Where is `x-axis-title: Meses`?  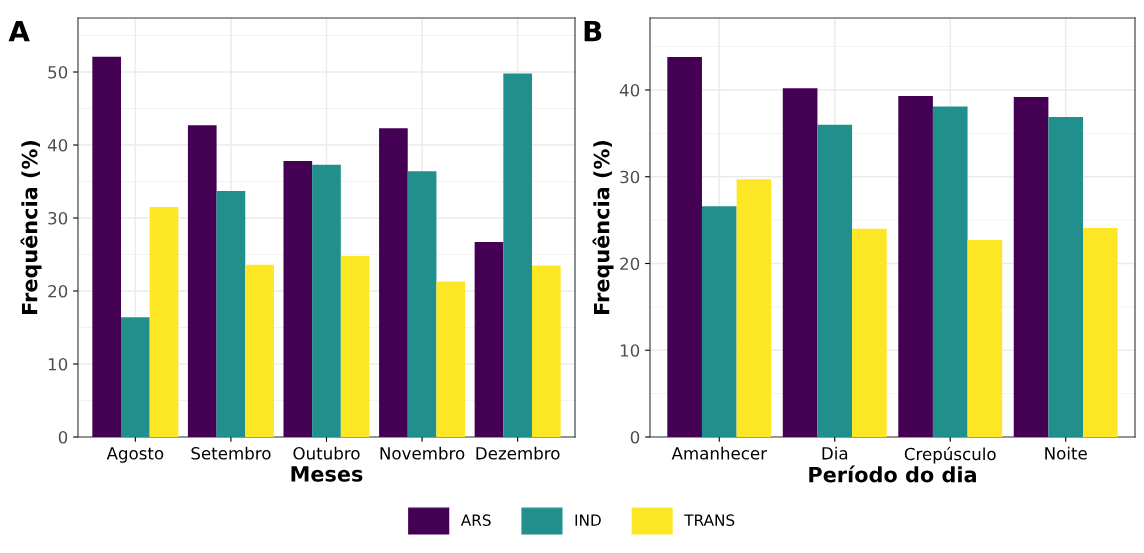
x-axis-title: Meses is located at coordinates (327, 474).